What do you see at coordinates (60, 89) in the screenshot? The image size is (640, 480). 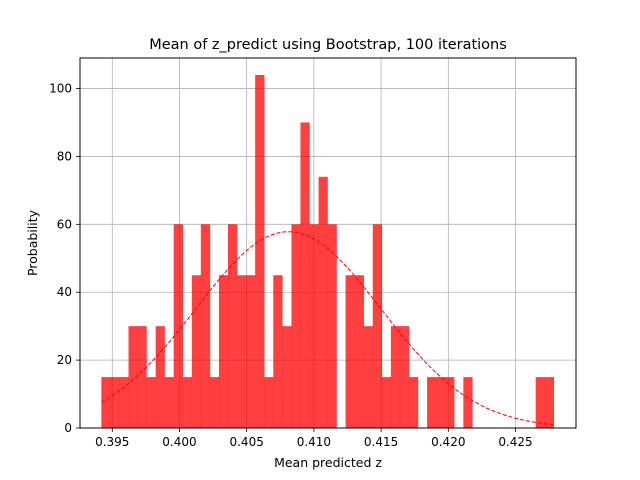 I see `y-tick-label: 100` at bounding box center [60, 89].